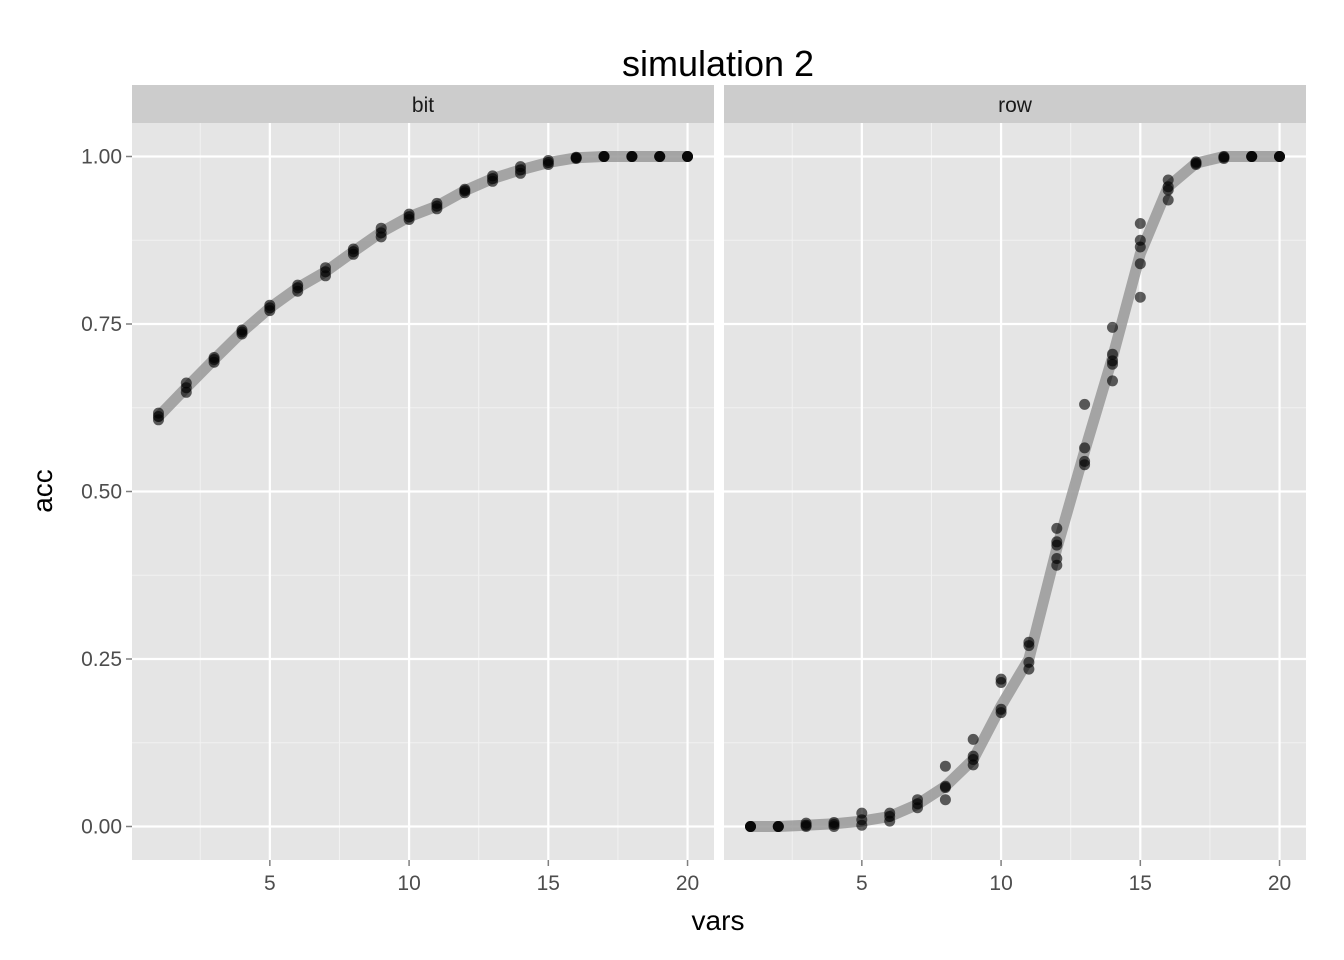 This screenshot has height=960, width=1344. I want to click on y-tick-label: 0.75, so click(101, 324).